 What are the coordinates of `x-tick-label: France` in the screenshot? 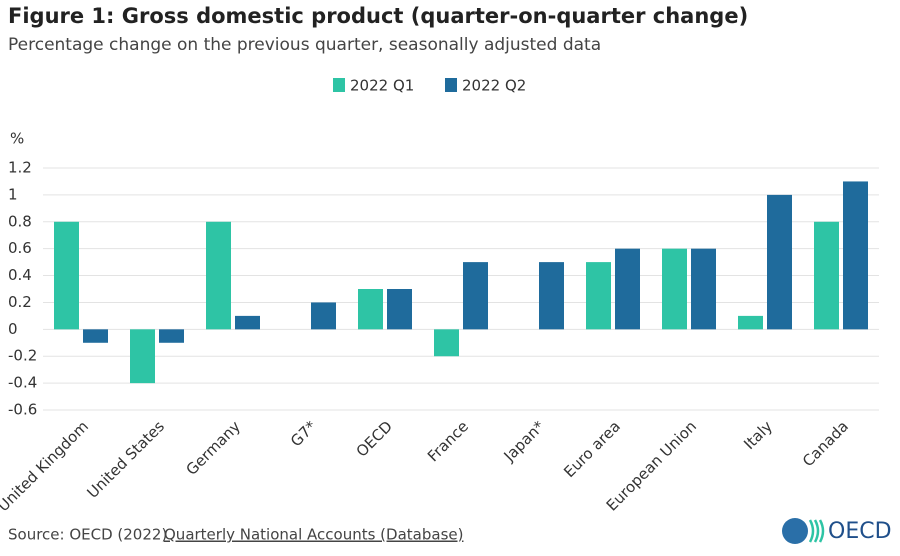 It's located at (448, 441).